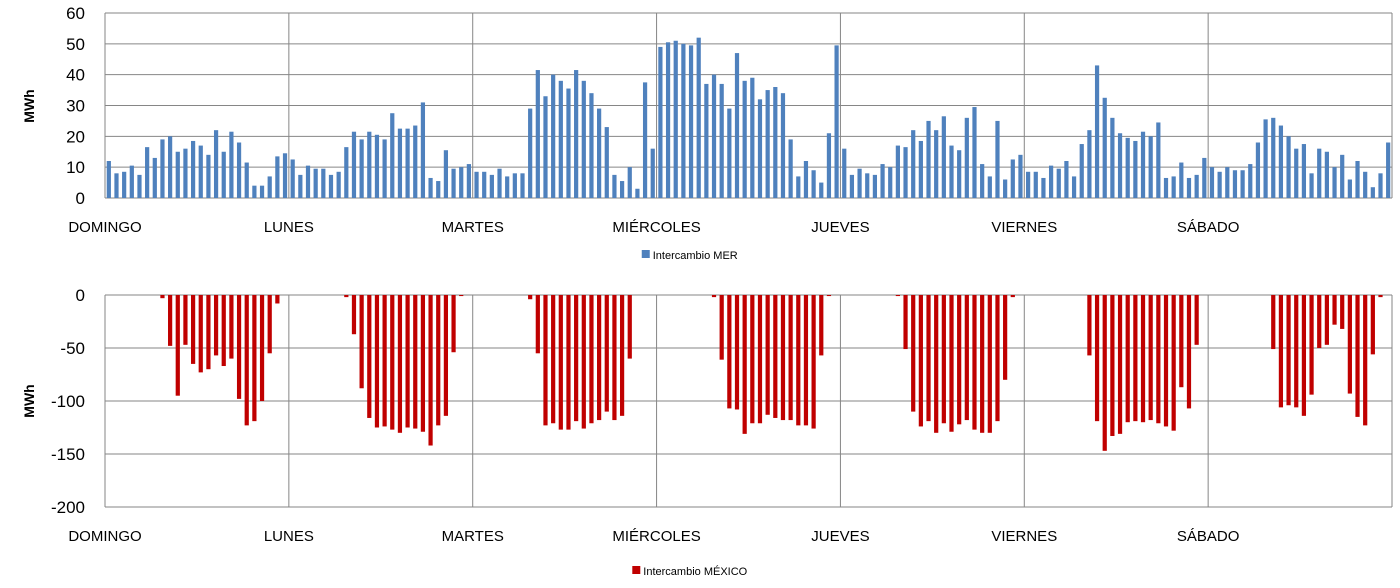 The width and height of the screenshot is (1400, 588). Describe the element at coordinates (695, 256) in the screenshot. I see `legend-label: Intercambio MER` at that location.